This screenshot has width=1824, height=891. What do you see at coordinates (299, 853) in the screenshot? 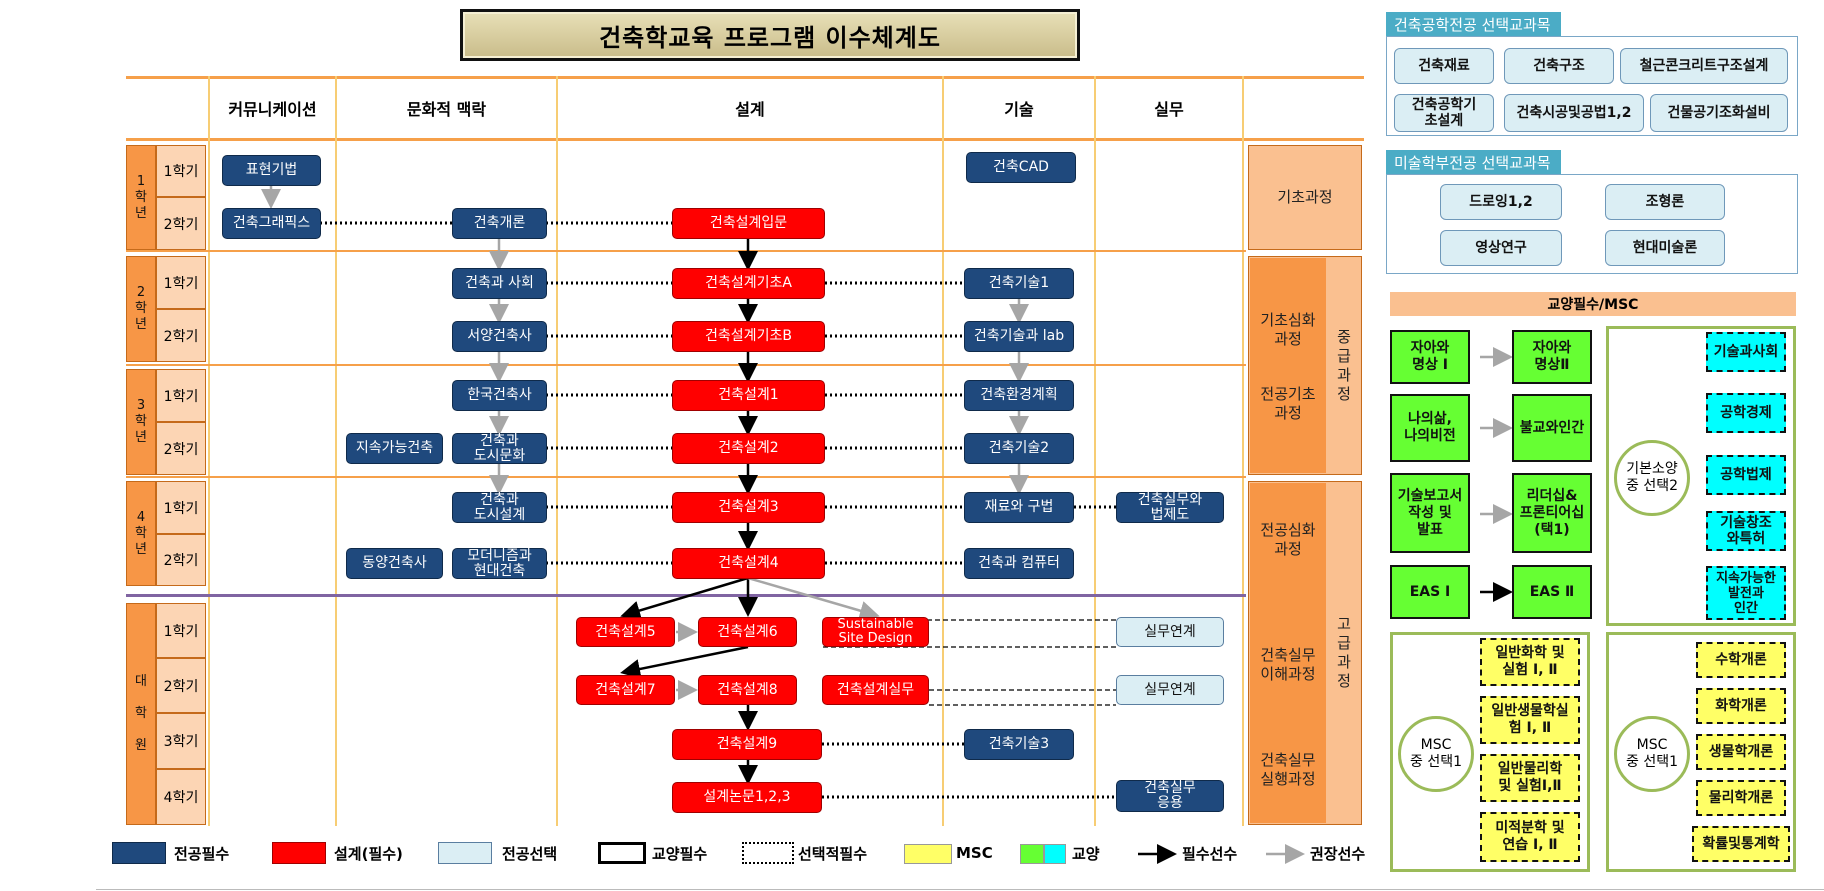
I see `legend-swatch-design` at bounding box center [299, 853].